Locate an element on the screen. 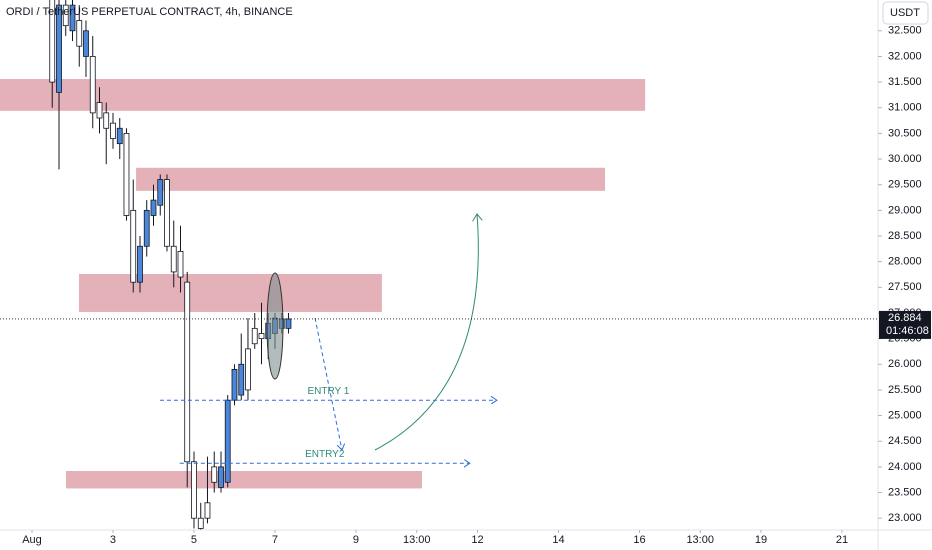 The height and width of the screenshot is (550, 932). y-tick-label: 25.500 is located at coordinates (905, 390).